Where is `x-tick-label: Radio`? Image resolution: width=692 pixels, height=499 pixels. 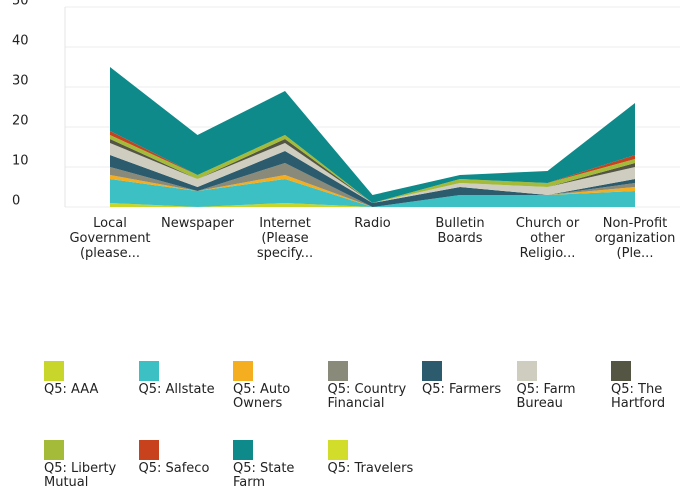
x-tick-label: Radio is located at coordinates (372, 223).